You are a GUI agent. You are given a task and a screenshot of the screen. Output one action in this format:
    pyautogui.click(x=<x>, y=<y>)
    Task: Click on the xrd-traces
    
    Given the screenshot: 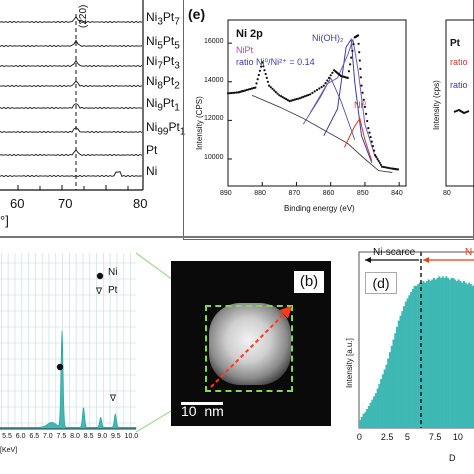 What is the action you would take?
    pyautogui.click(x=71, y=97)
    